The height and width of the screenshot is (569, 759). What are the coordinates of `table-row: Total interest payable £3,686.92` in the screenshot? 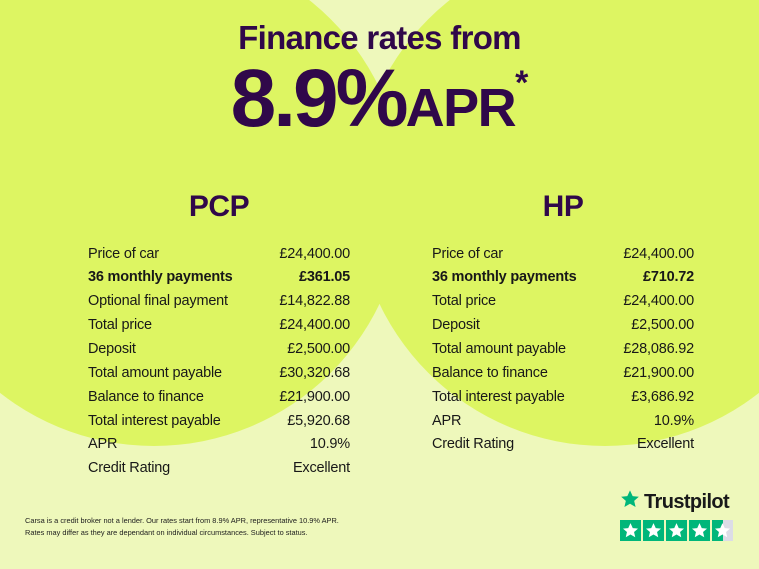 It's located at (563, 397).